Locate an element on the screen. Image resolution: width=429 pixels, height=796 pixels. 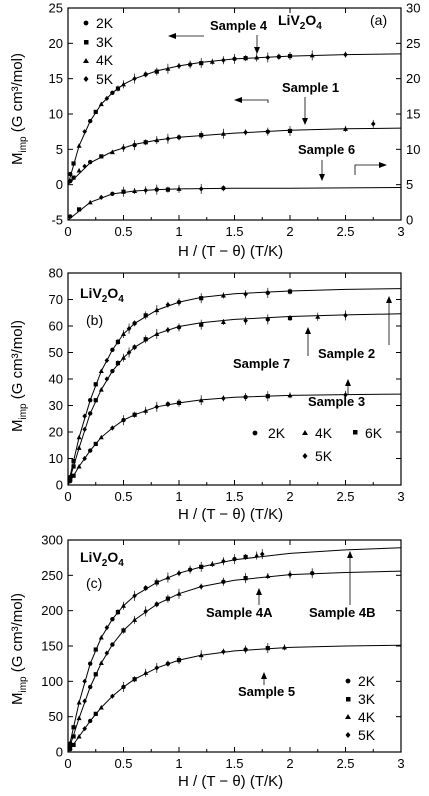
legend-marker-4k-b is located at coordinates (305, 432).